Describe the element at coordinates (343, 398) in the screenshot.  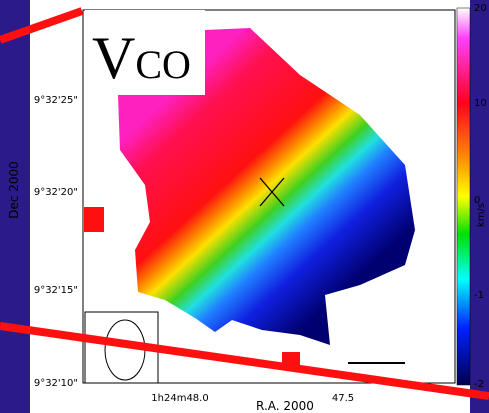
I see `x-tick-label: 47.5` at that location.